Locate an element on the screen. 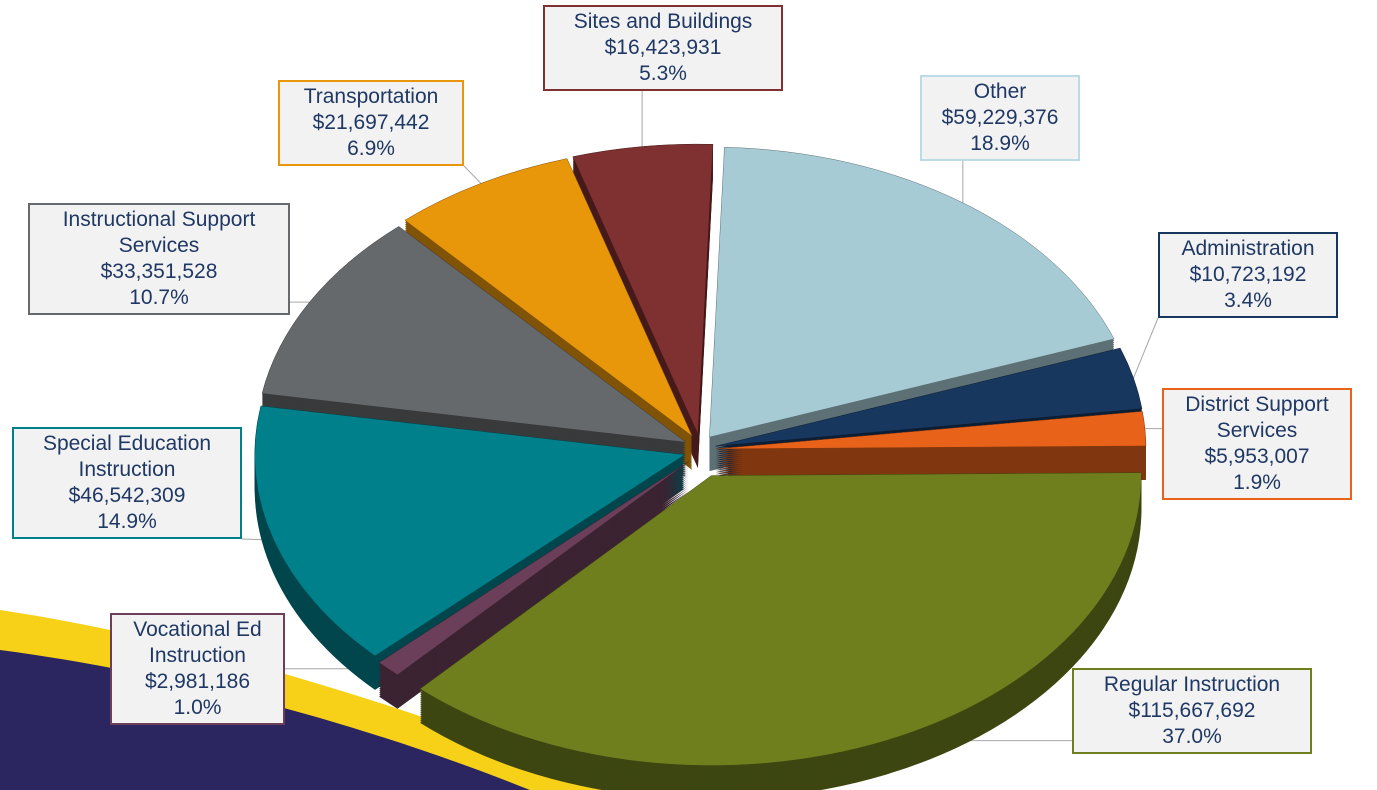  data-label: Sites and Buildings $16,423,931 5.3% is located at coordinates (663, 48).